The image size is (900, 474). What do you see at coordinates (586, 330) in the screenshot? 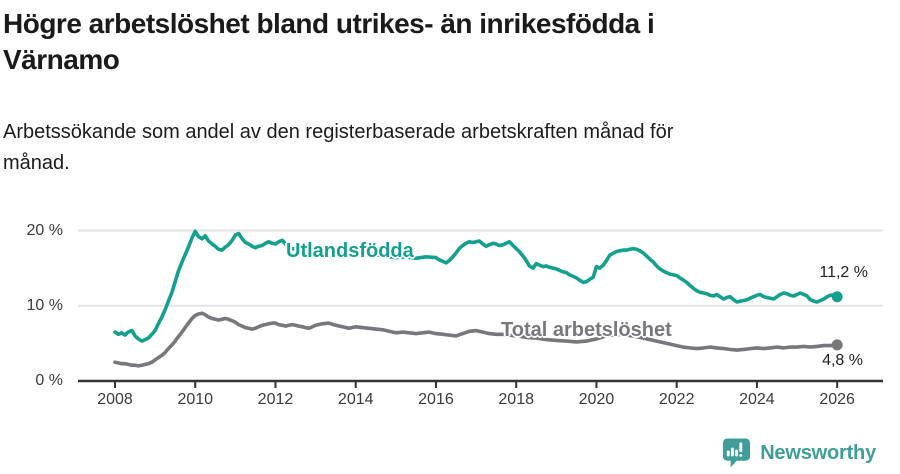
I see `series-label-total-arbetsloshet: Total arbetslöshet` at bounding box center [586, 330].